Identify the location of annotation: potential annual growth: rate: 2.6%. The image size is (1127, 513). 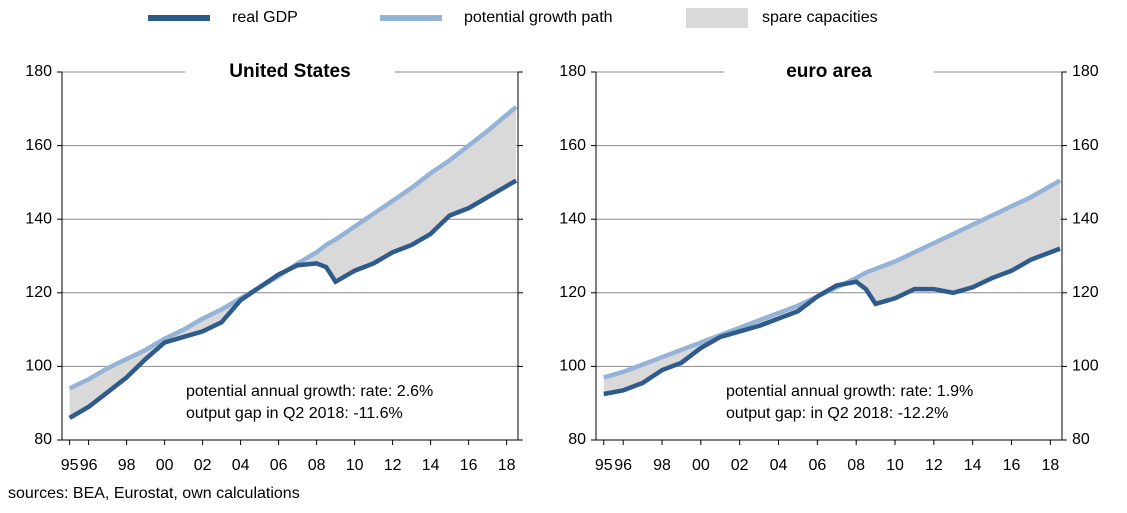
(309, 391).